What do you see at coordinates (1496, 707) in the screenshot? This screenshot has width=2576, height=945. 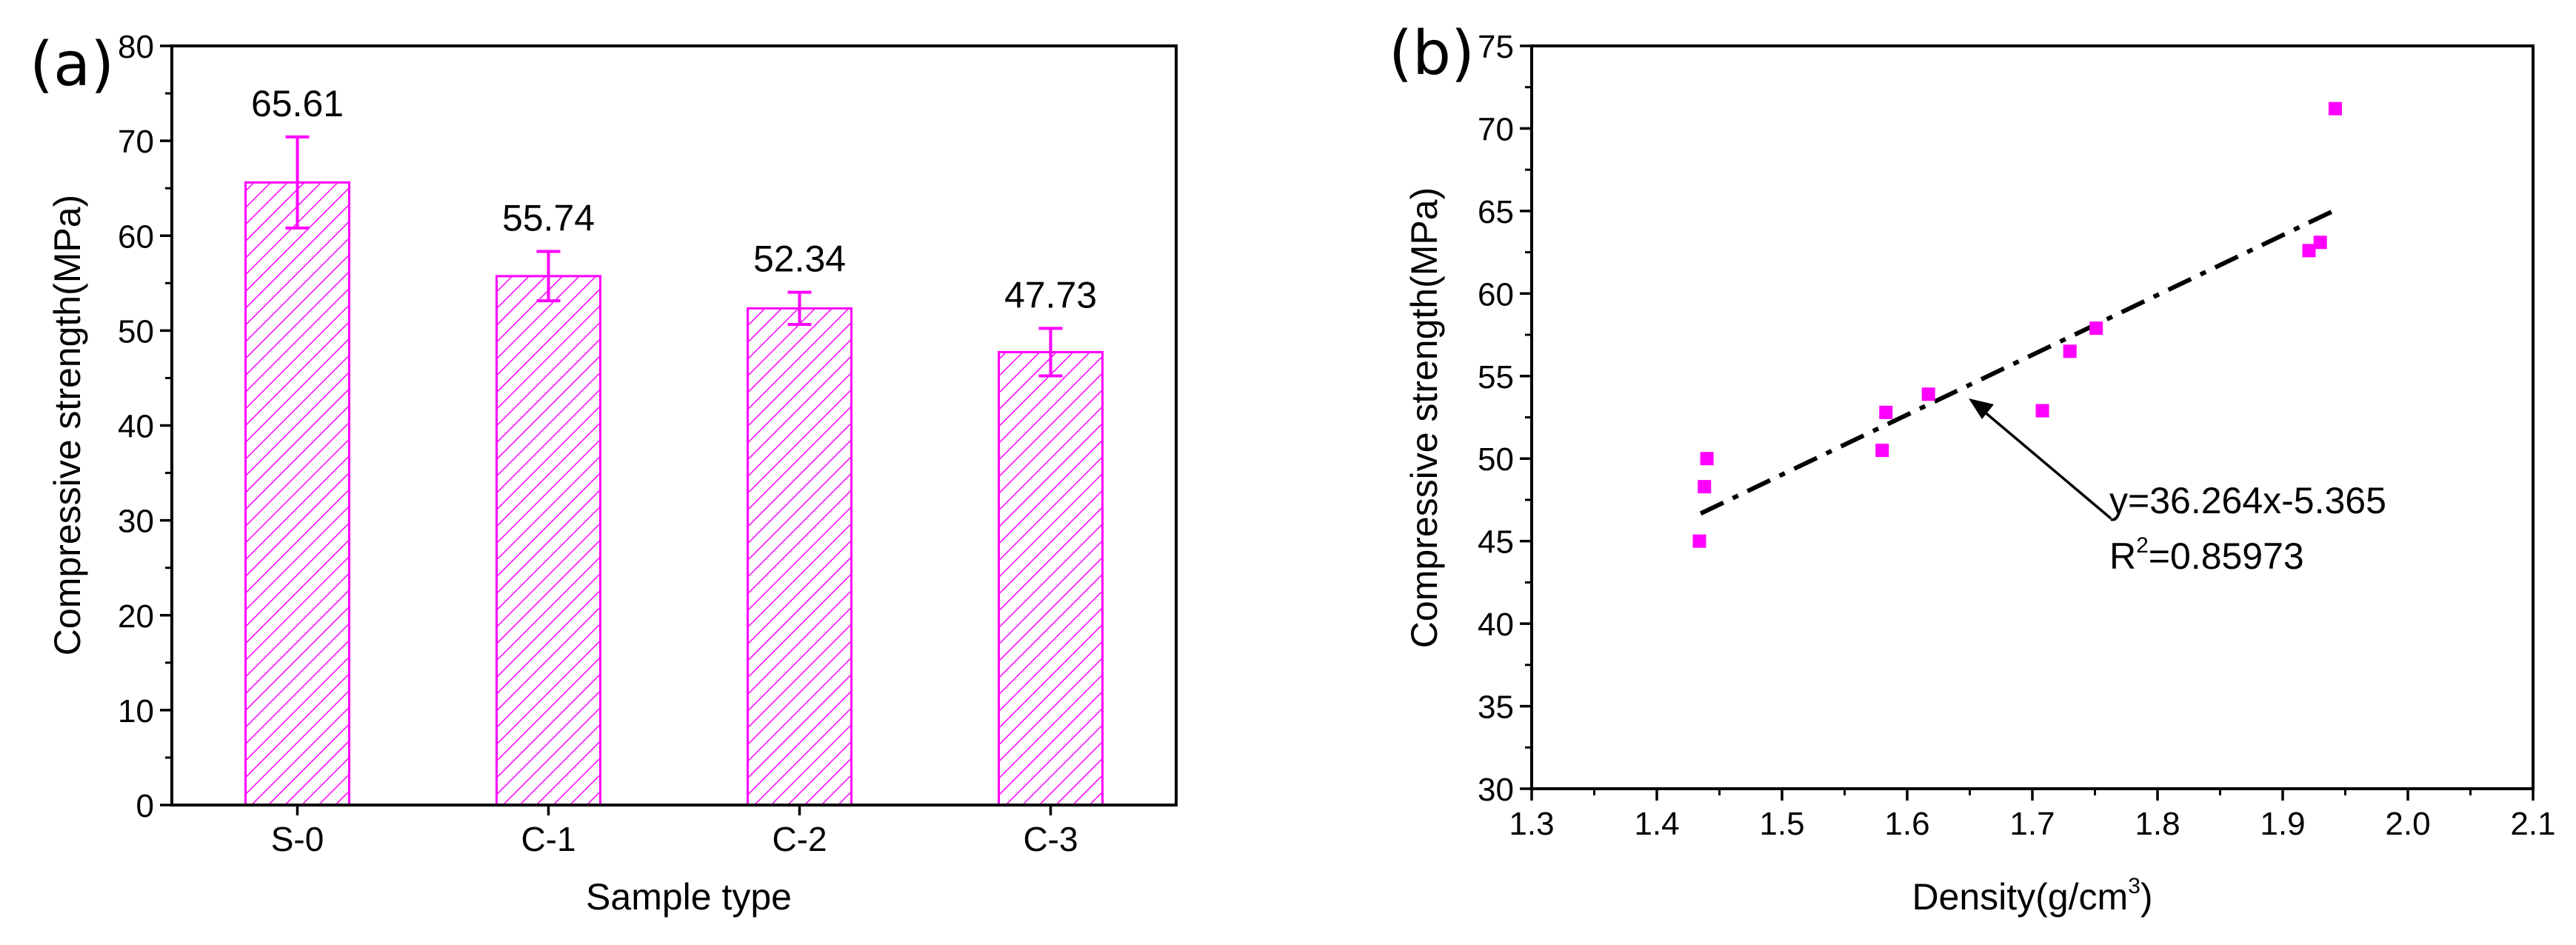 I see `y-tick-label: 35` at bounding box center [1496, 707].